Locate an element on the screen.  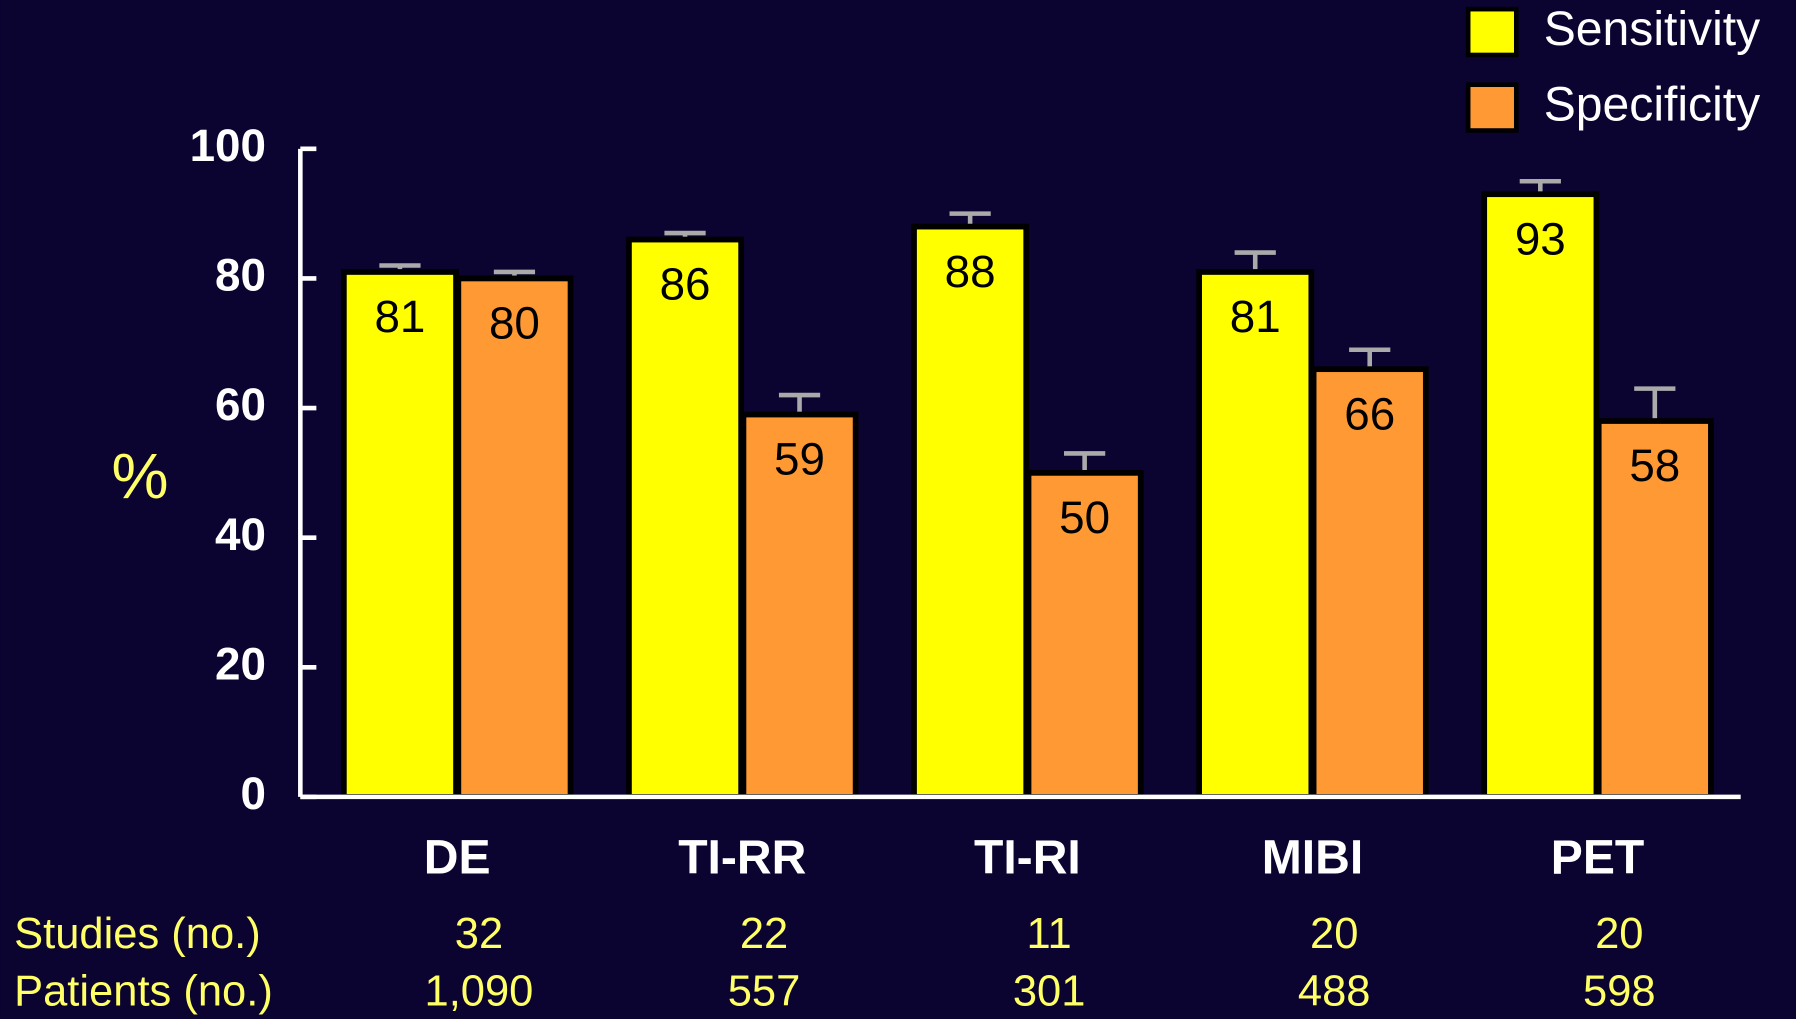
table-cell: 301 is located at coordinates (1049, 991).